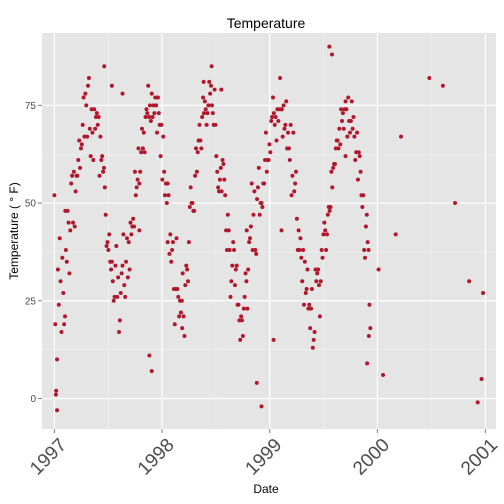 The height and width of the screenshot is (504, 504). What do you see at coordinates (31, 106) in the screenshot?
I see `y-tick-label: 75` at bounding box center [31, 106].